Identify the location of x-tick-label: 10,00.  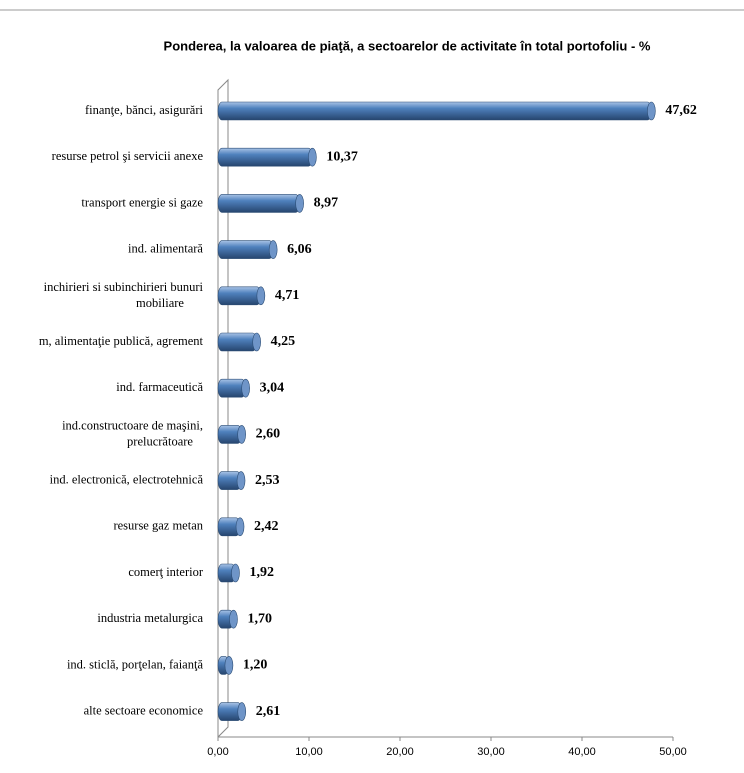
(309, 752).